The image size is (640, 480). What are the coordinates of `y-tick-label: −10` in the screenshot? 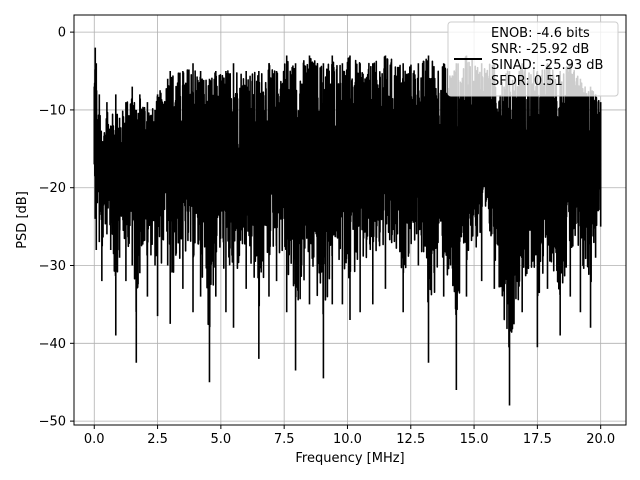 It's located at (52, 110).